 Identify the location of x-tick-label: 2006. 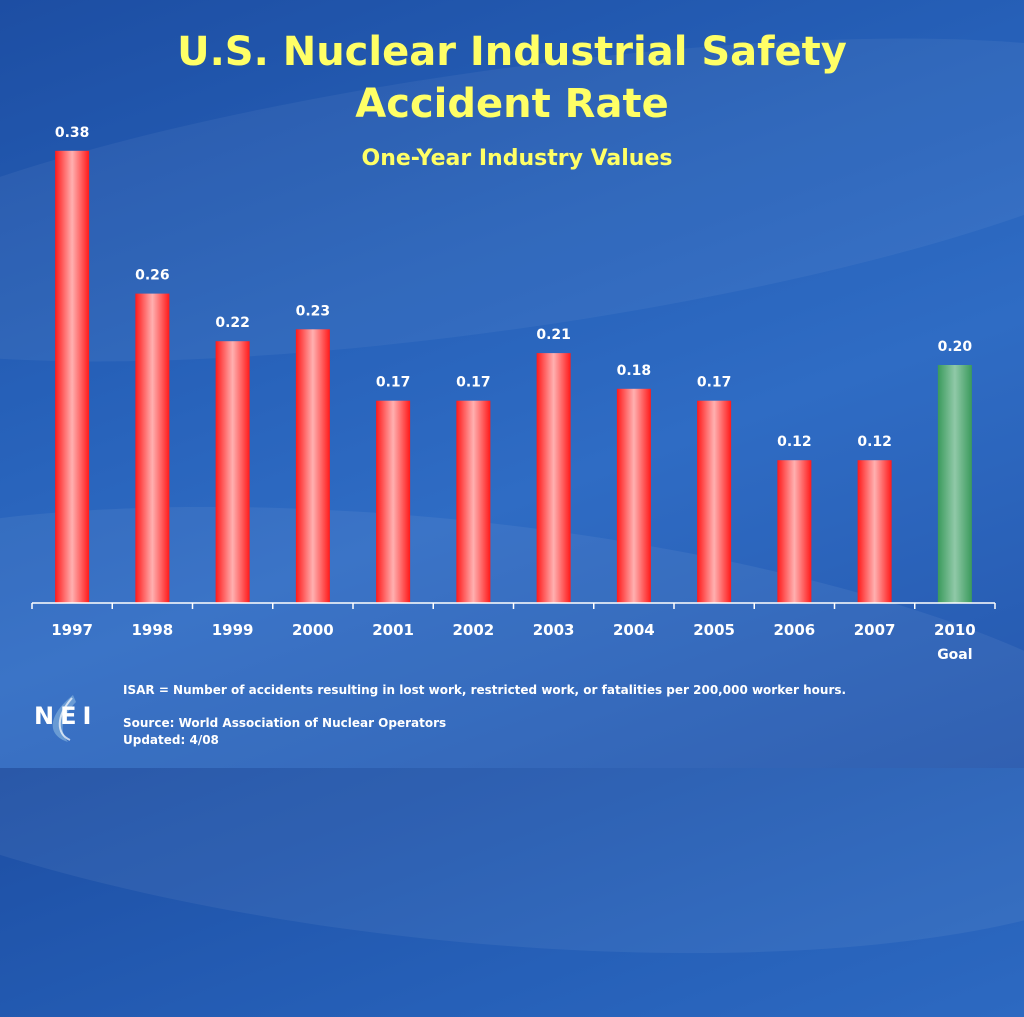
(795, 630).